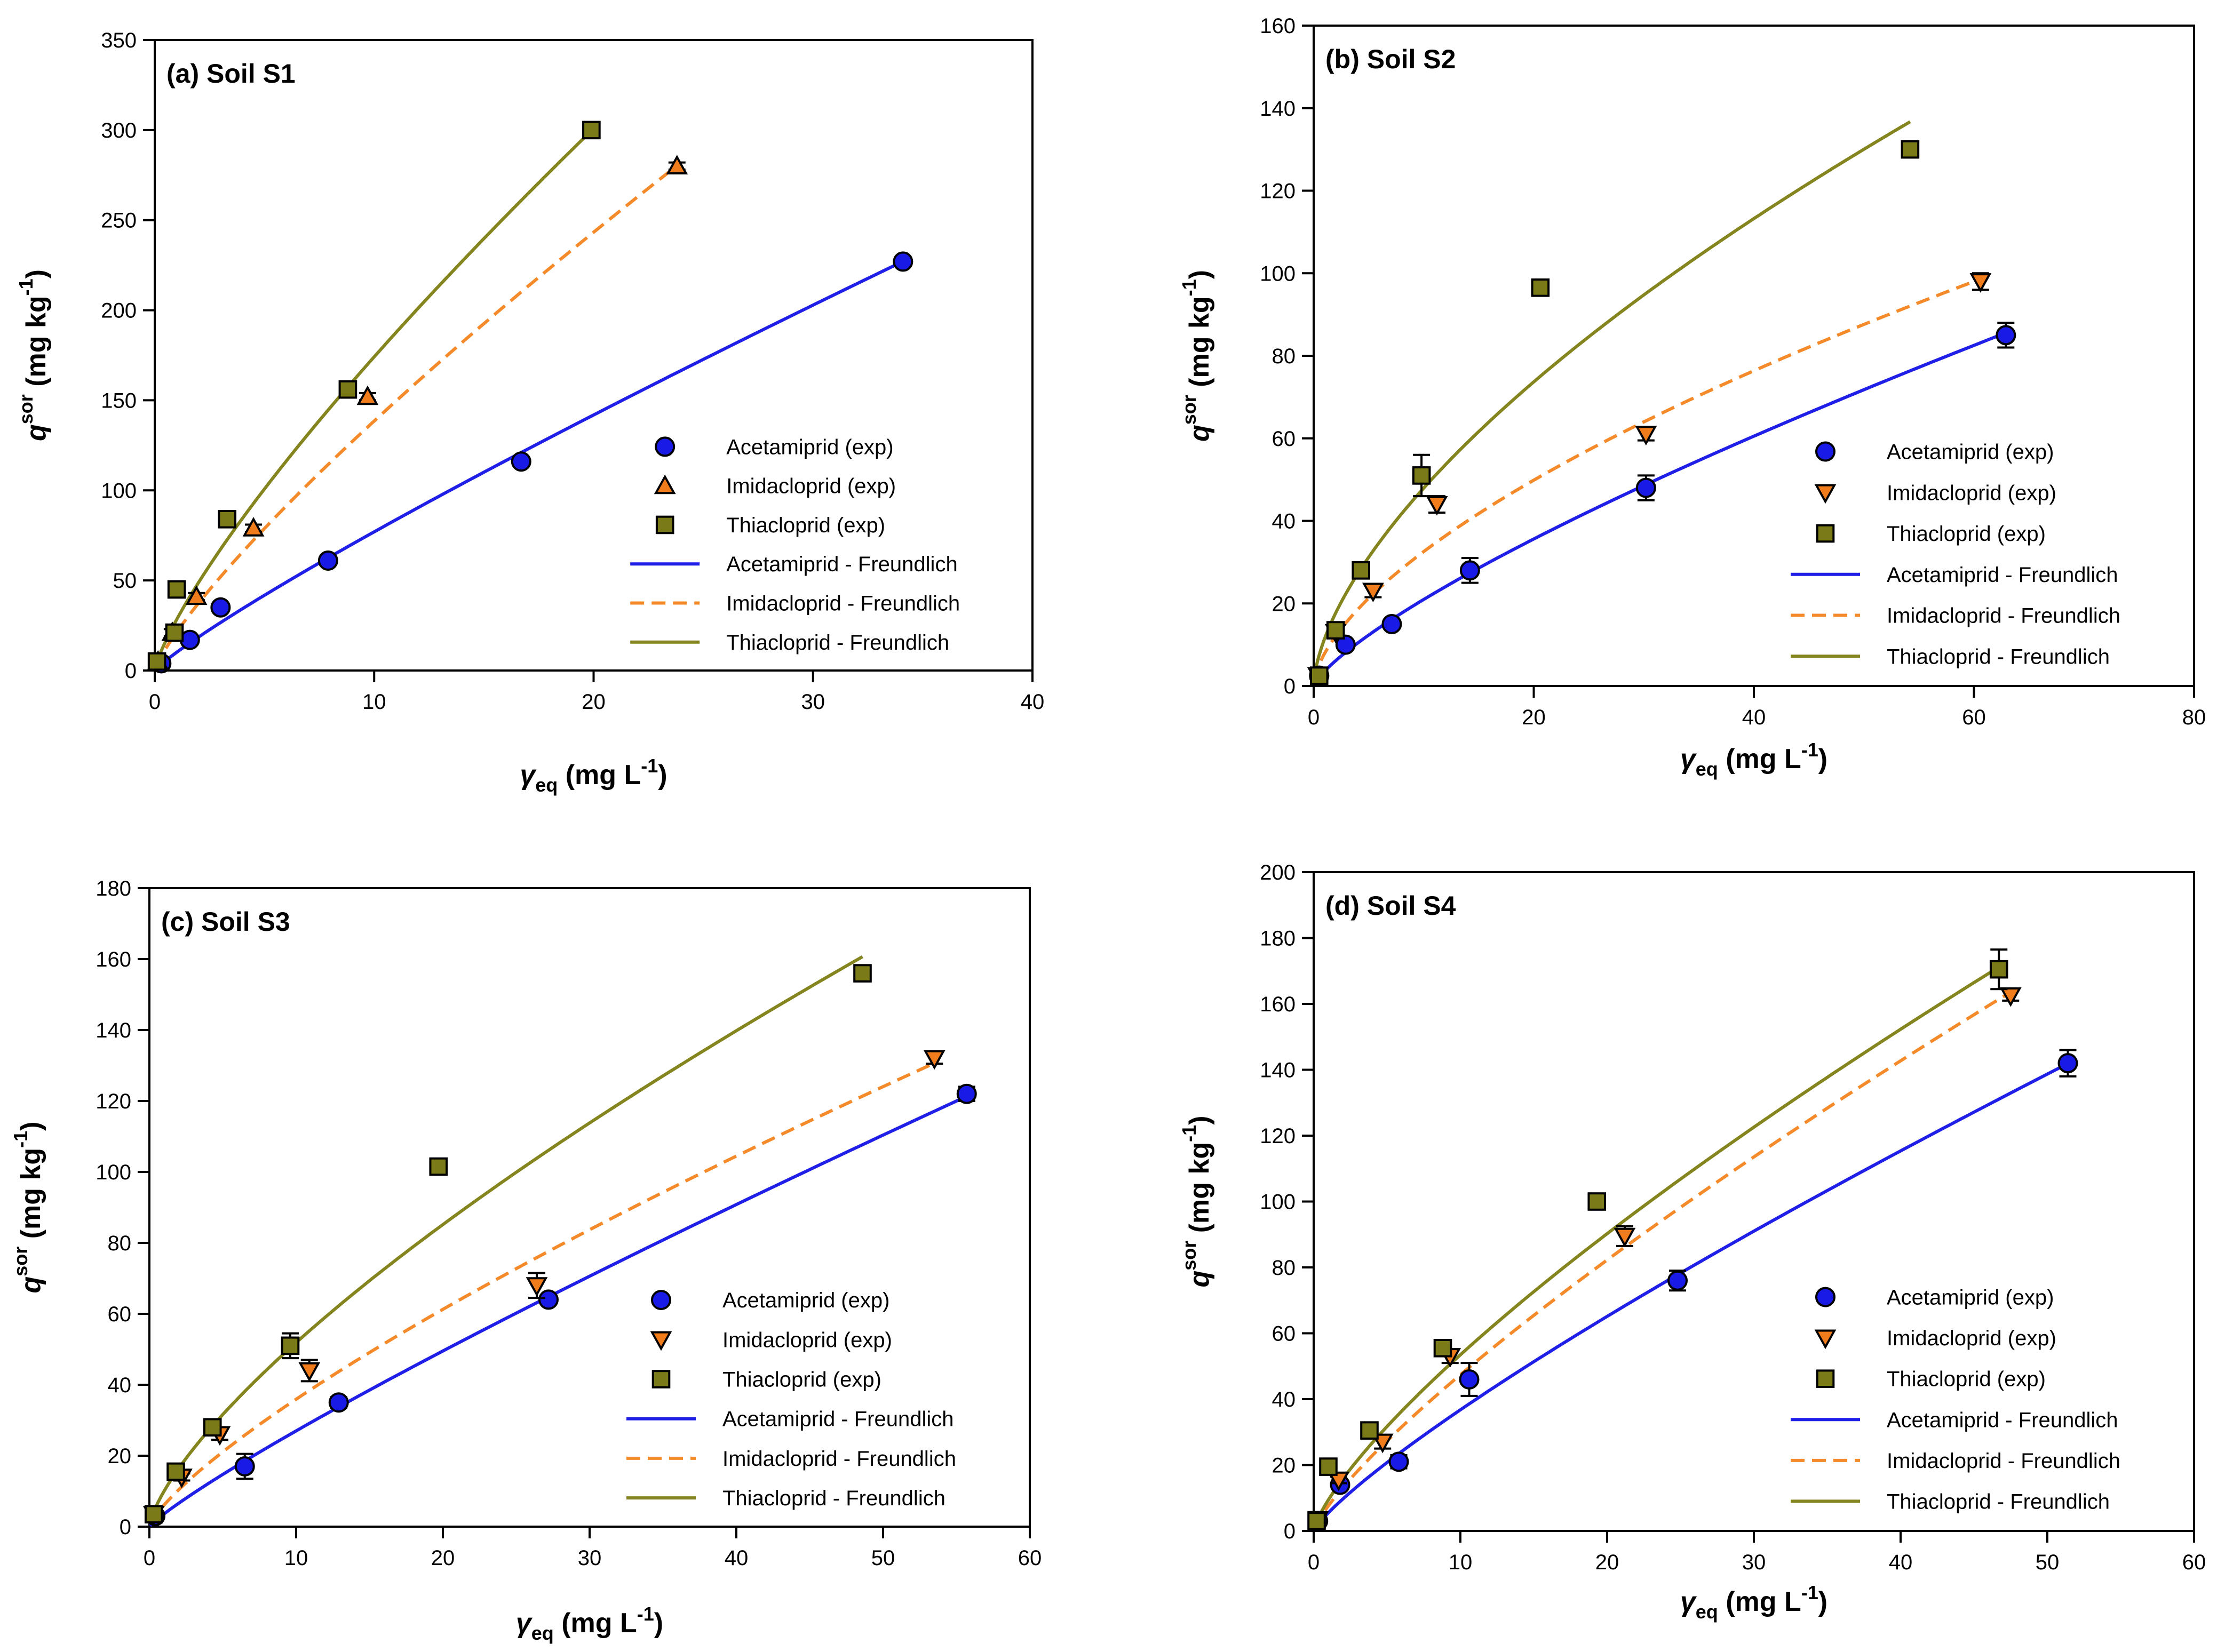 The width and height of the screenshot is (2225, 1652). Describe the element at coordinates (1278, 872) in the screenshot. I see `y-tick-label: 200` at that location.